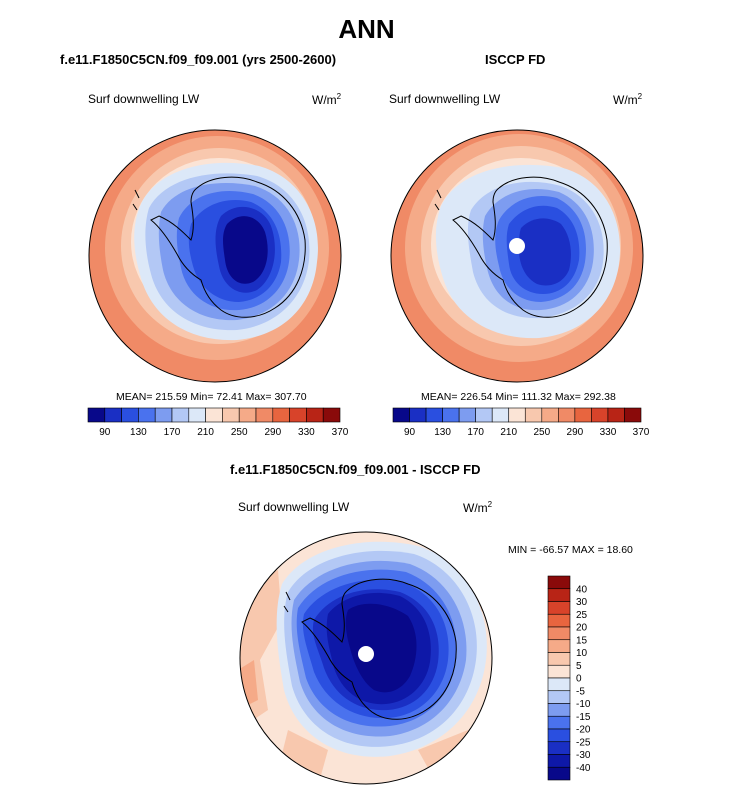 This screenshot has height=788, width=733. I want to click on colorbar-diff-tick-label: -25, so click(583, 742).